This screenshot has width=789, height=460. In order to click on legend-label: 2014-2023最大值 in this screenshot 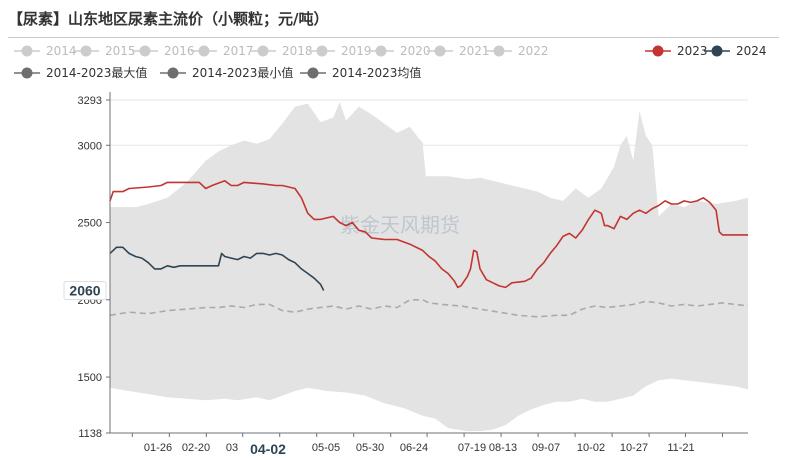, I will do `click(96, 72)`.